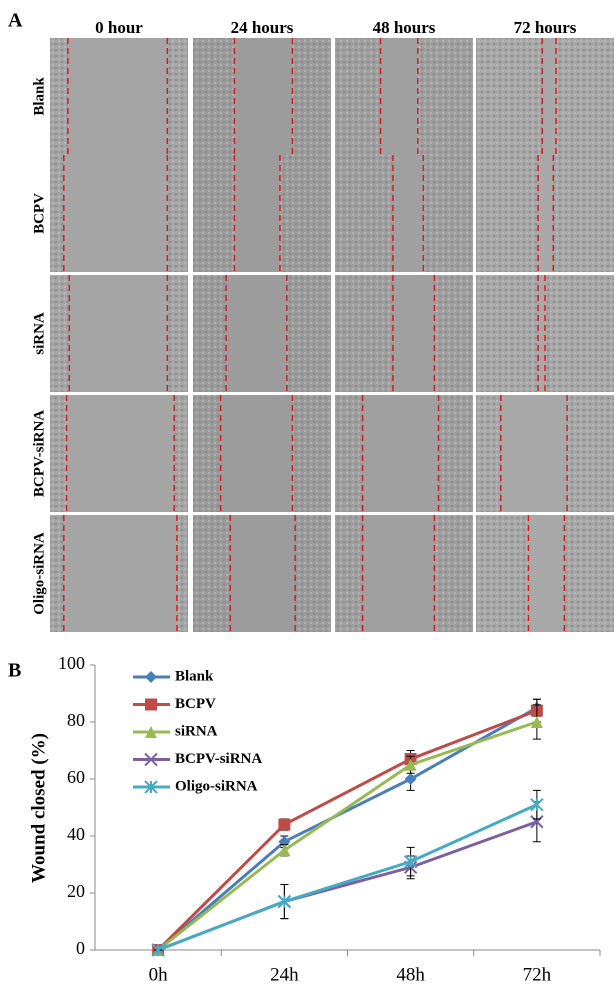 Image resolution: width=616 pixels, height=991 pixels. Describe the element at coordinates (76, 720) in the screenshot. I see `y-tick-label: 80` at that location.